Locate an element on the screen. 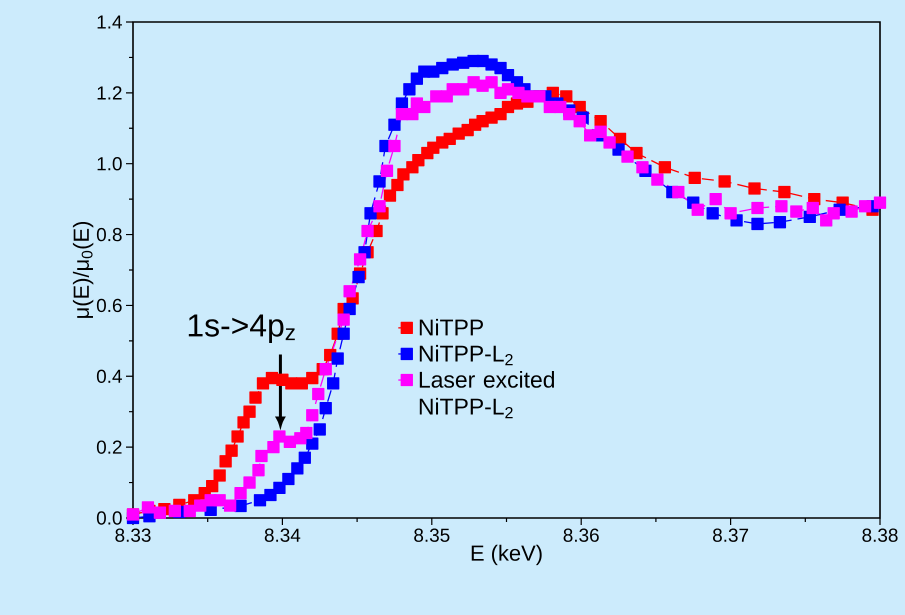  legend-label: Laser excited NiTPP-L$_{2}$ is located at coordinates (487, 394).